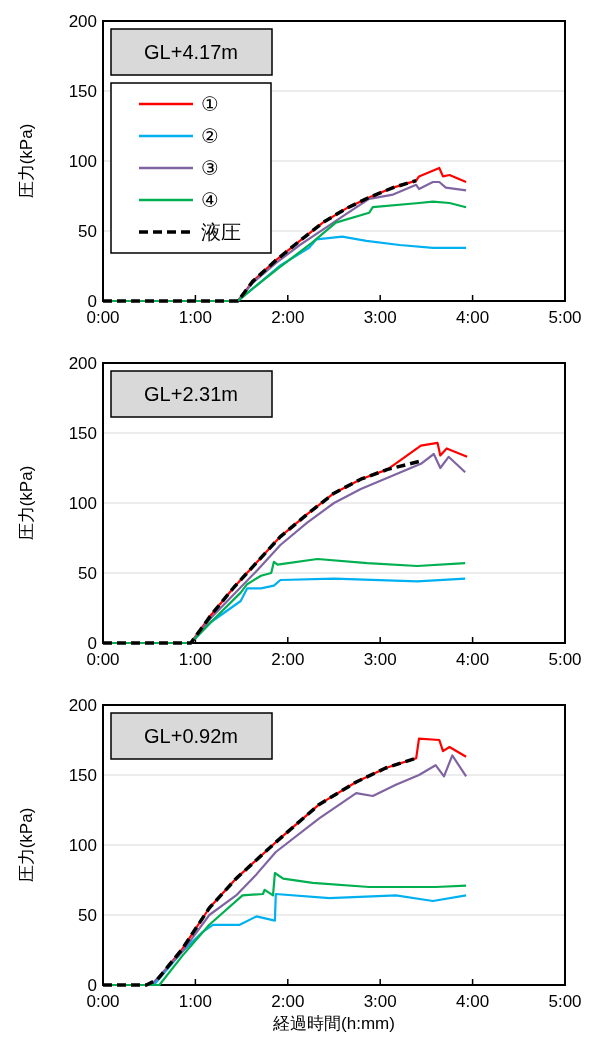 This screenshot has height=1048, width=589. I want to click on legend-label: ③, so click(210, 168).